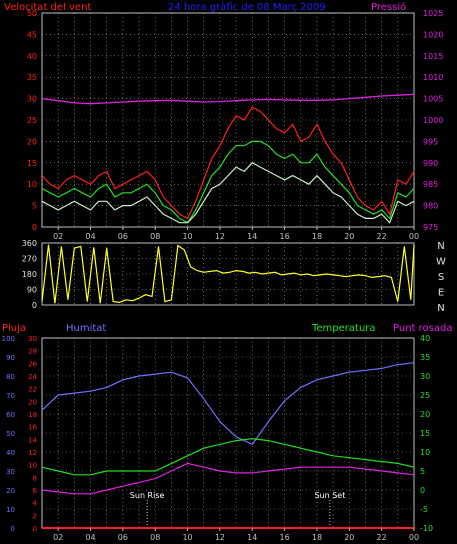  What do you see at coordinates (34, 206) in the screenshot?
I see `wind-y-tick-label: 5` at bounding box center [34, 206].